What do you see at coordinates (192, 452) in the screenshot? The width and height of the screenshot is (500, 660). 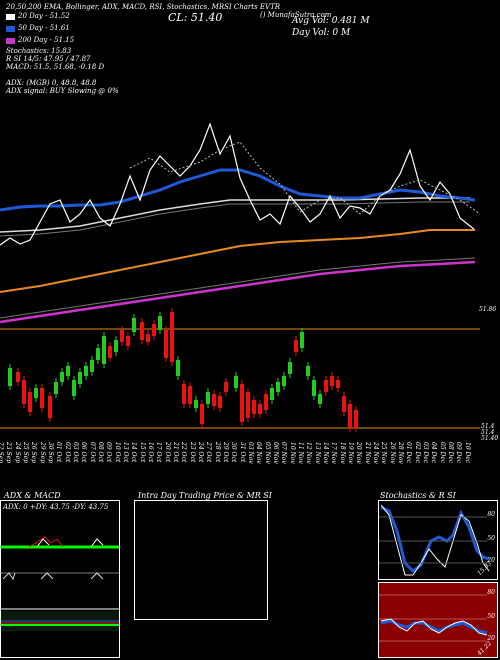 I see `date-tick: 23 Oct` at bounding box center [192, 452].